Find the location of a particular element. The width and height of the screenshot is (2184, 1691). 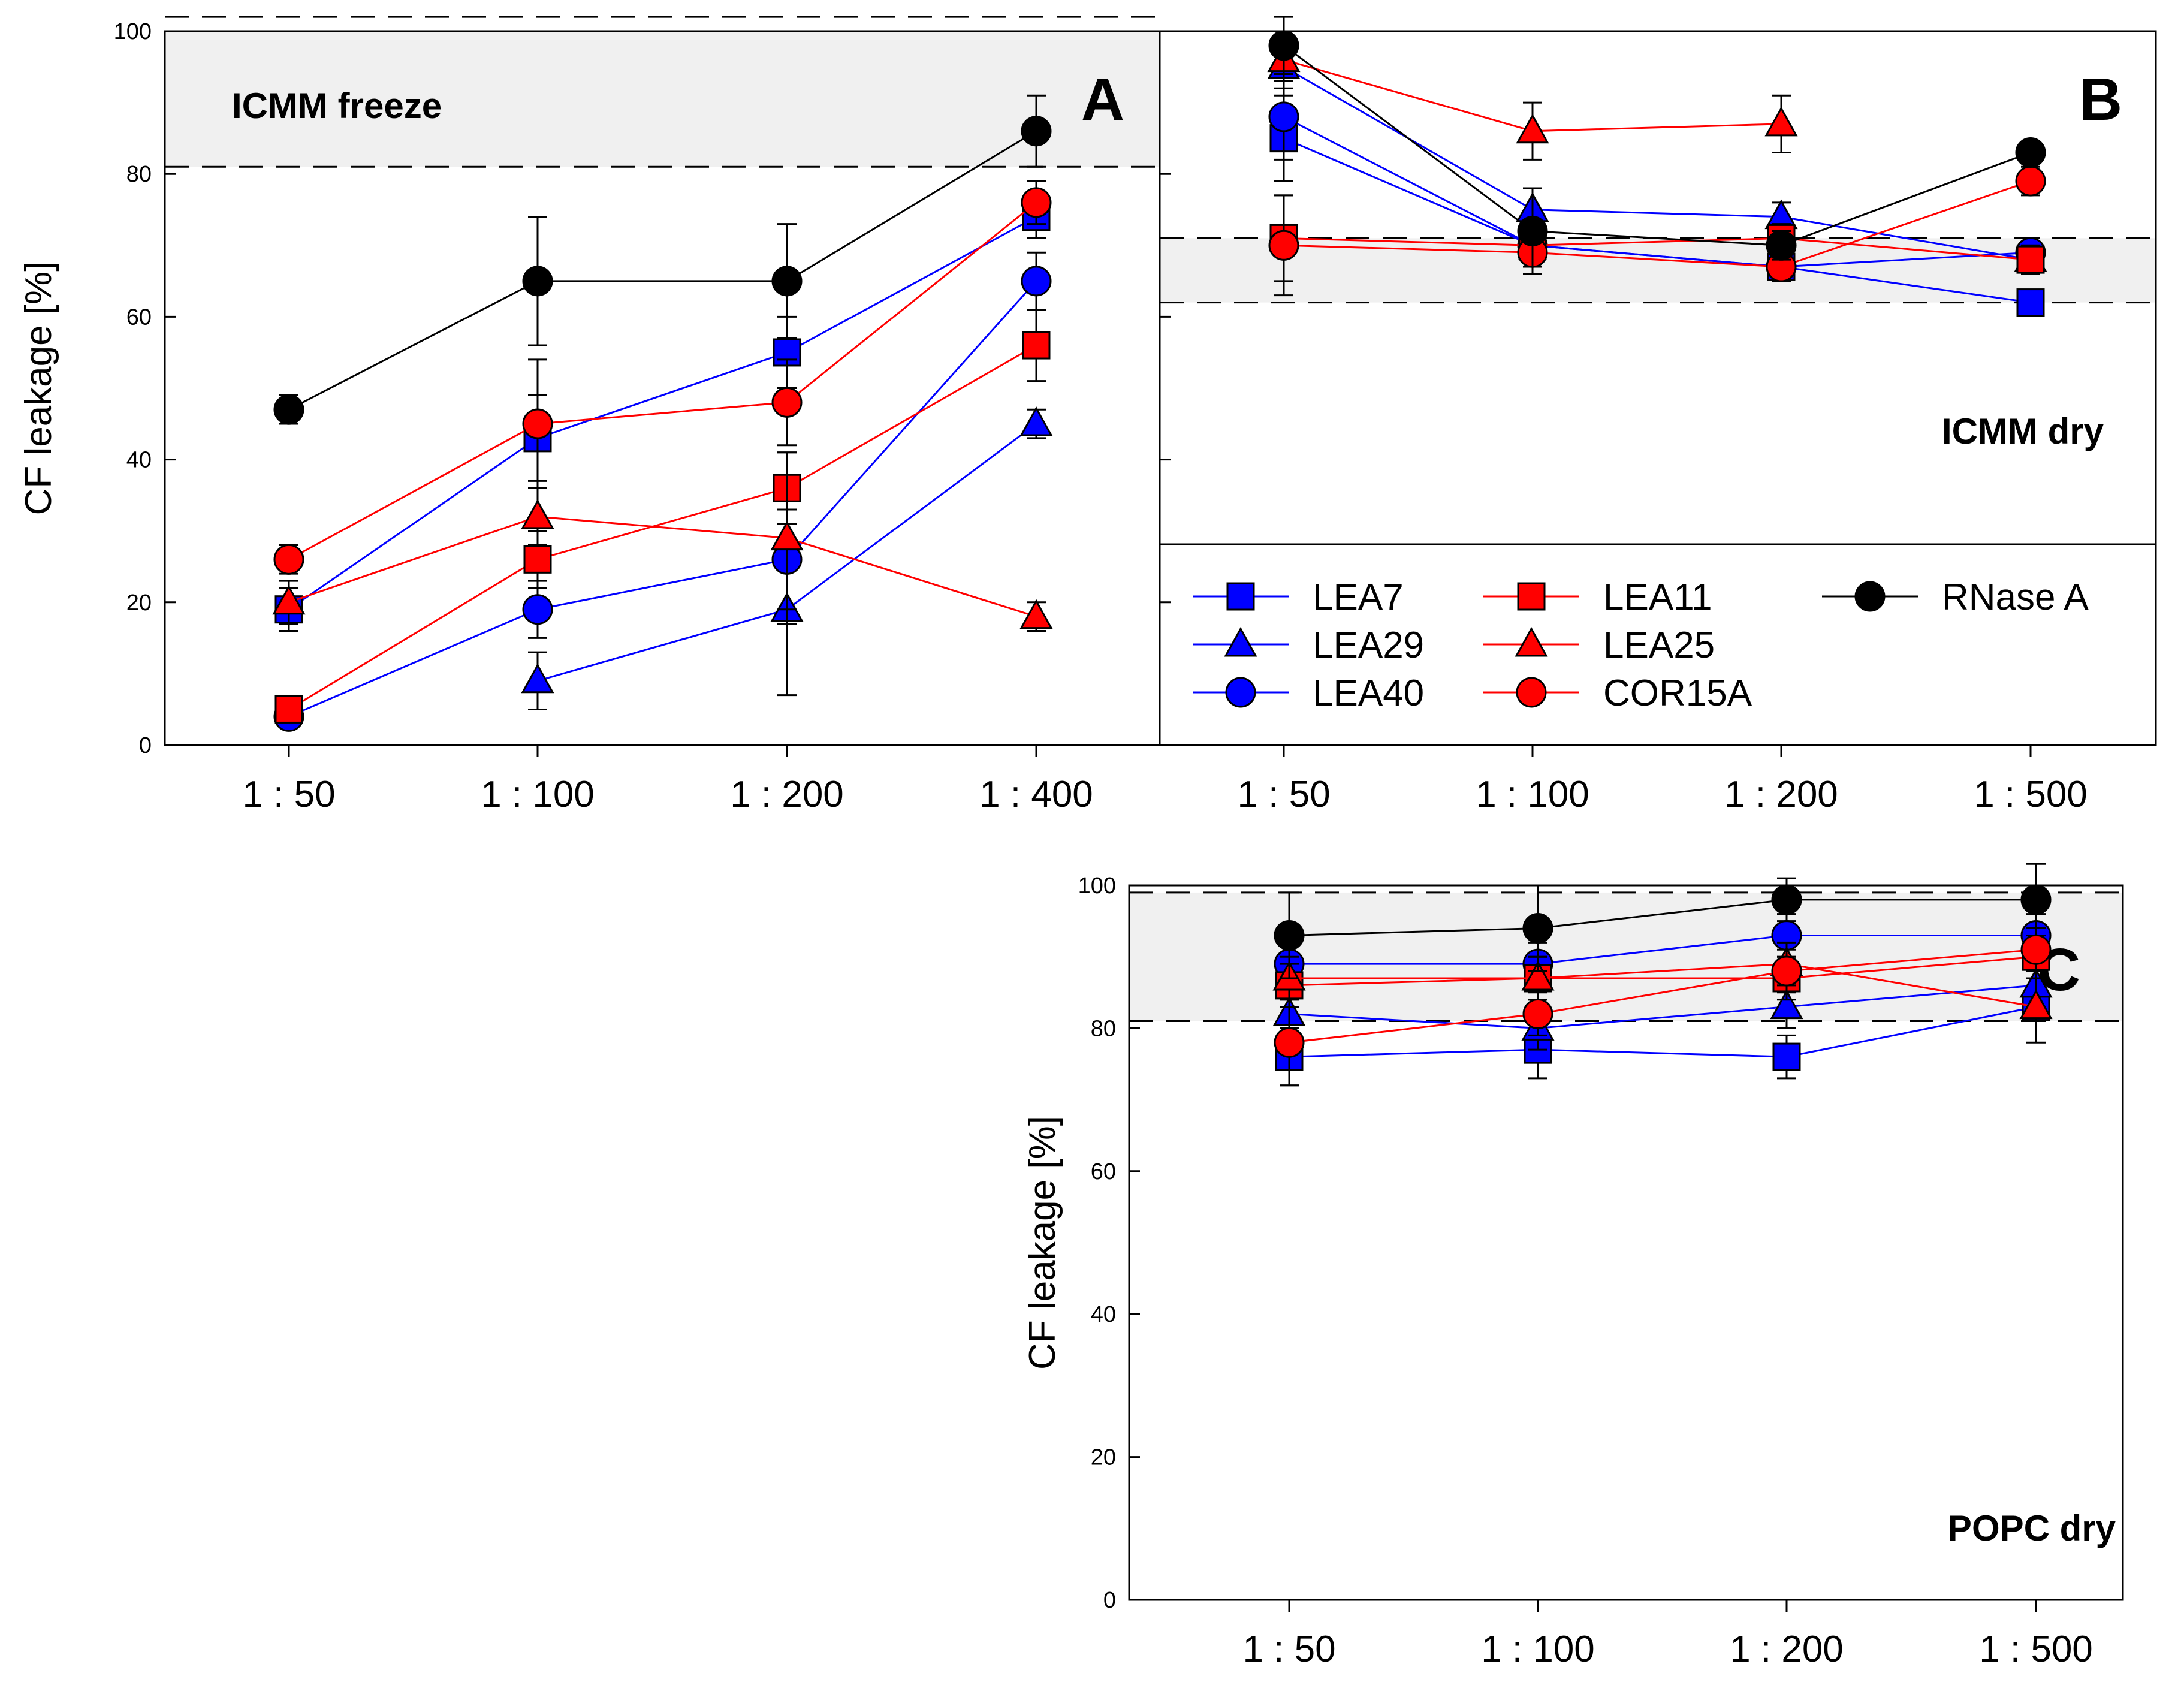

legend-item-lea25: LEA25 is located at coordinates (1599, 645).